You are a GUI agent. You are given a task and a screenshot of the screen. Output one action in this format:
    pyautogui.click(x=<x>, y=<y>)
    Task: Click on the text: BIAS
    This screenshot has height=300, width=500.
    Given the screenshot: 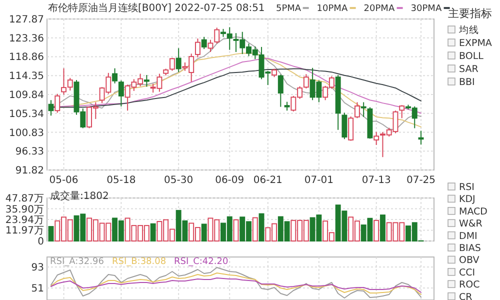 What is the action you would take?
    pyautogui.click(x=470, y=248)
    